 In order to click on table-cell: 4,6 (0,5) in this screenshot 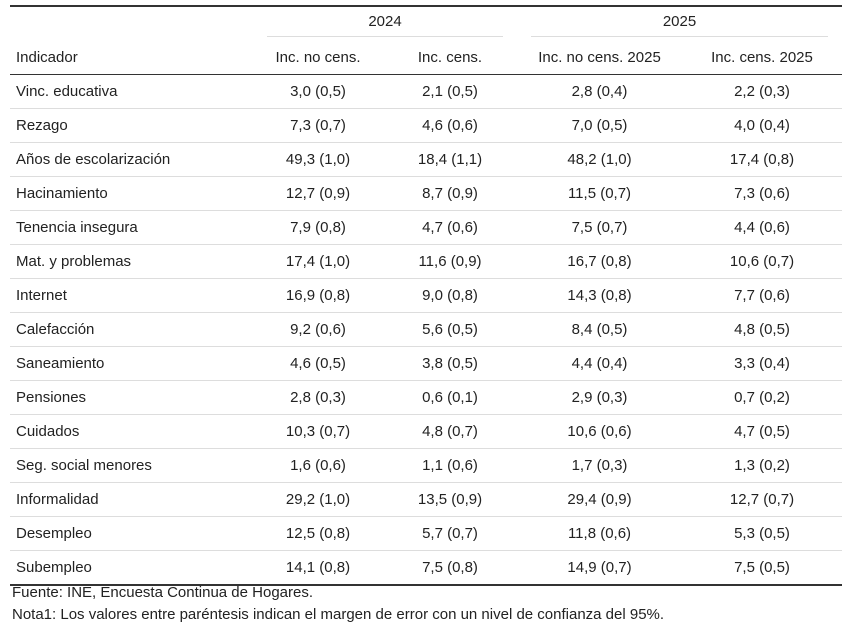, I will do `click(318, 363)`.